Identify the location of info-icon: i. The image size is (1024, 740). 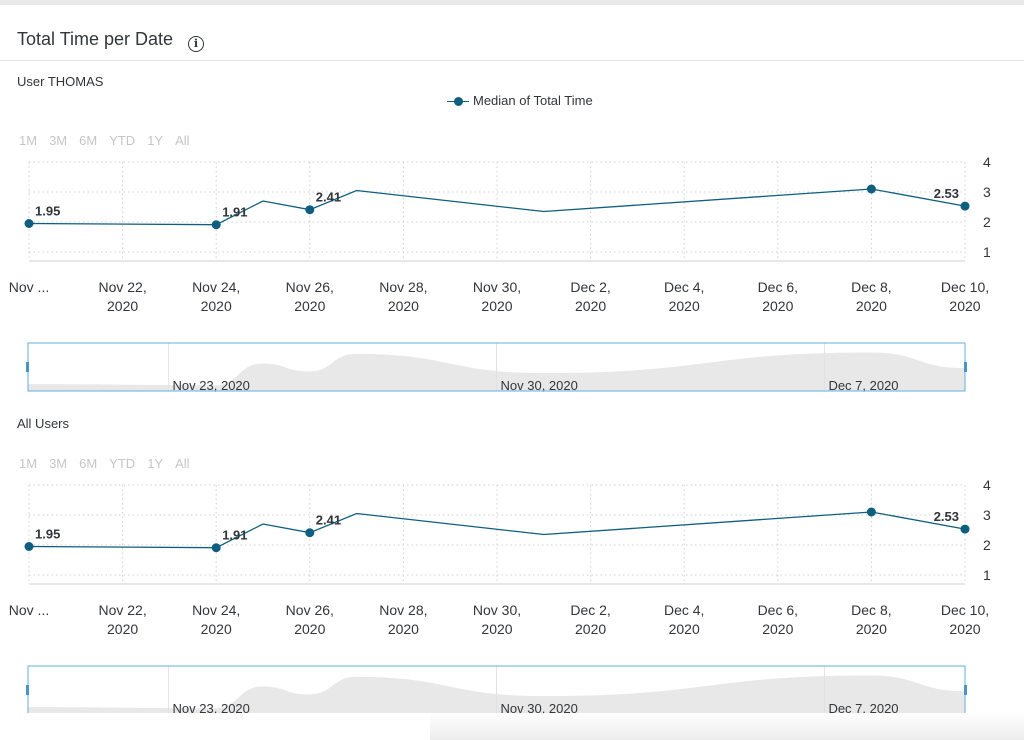
(196, 44).